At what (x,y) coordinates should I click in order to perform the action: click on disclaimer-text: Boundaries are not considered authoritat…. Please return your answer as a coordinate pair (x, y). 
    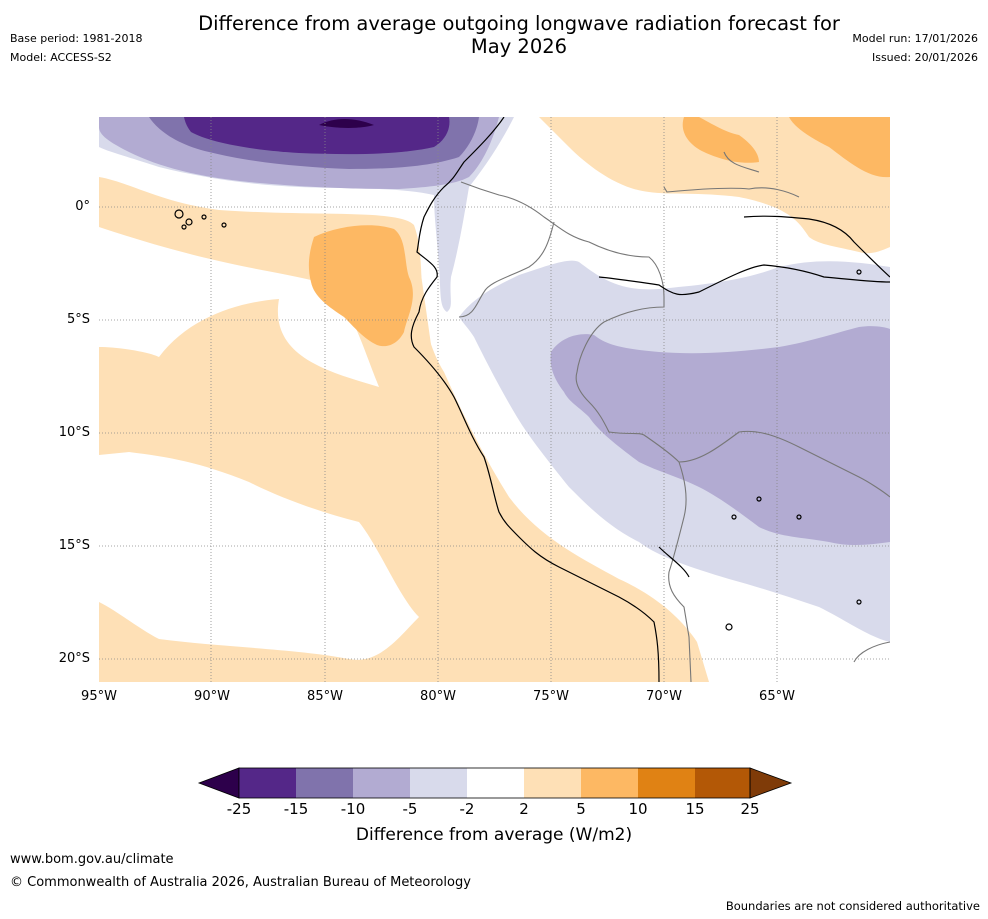
    Looking at the image, I should click on (852, 906).